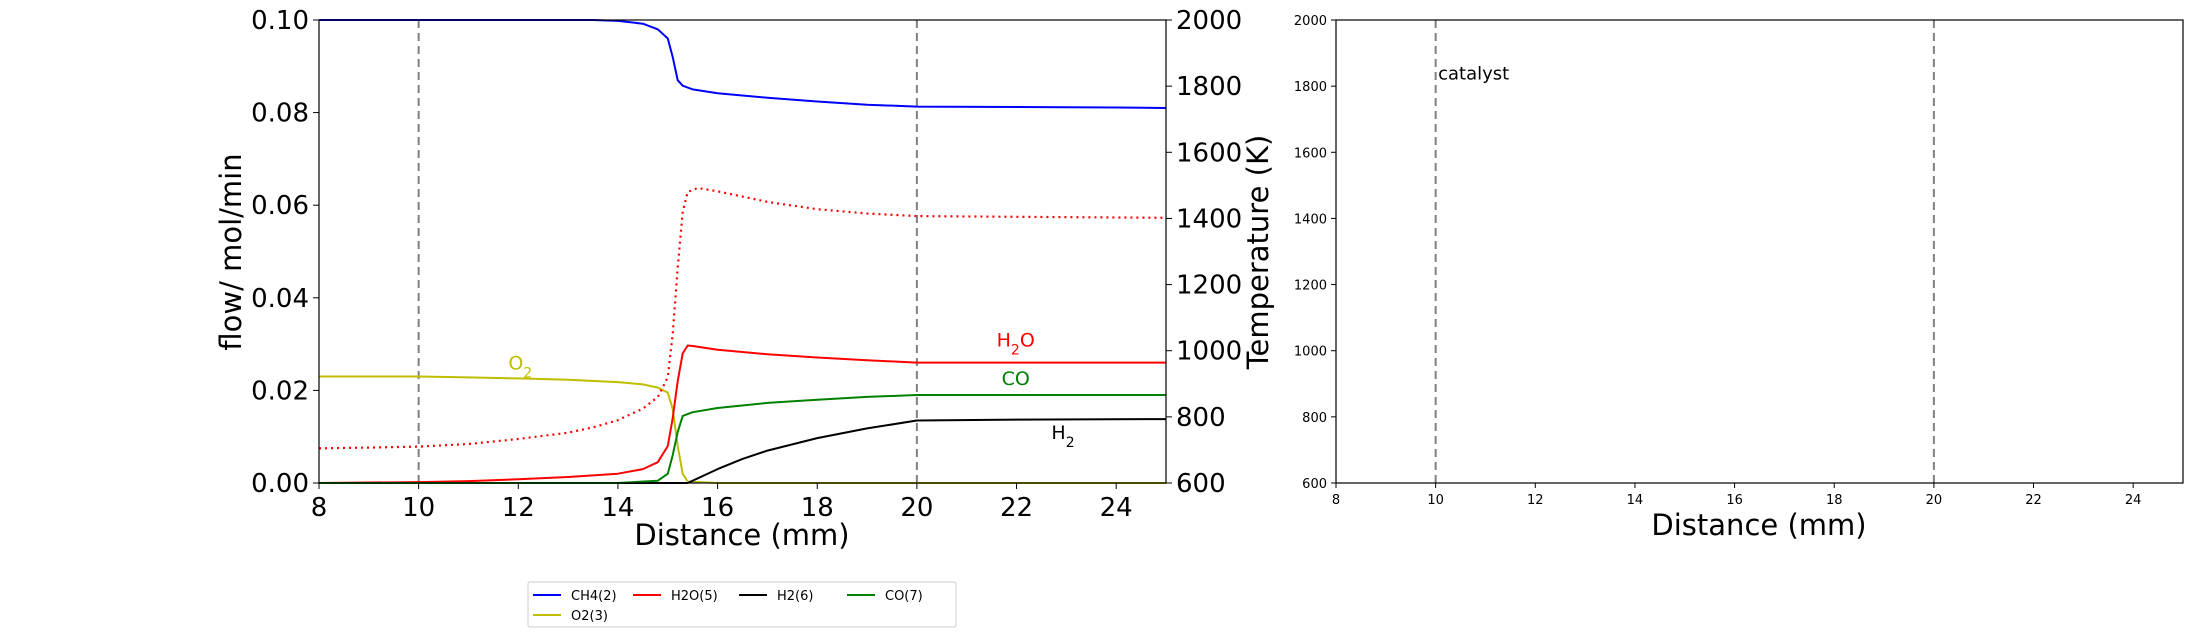  What do you see at coordinates (1310, 352) in the screenshot?
I see `y-tick-label: 1000` at bounding box center [1310, 352].